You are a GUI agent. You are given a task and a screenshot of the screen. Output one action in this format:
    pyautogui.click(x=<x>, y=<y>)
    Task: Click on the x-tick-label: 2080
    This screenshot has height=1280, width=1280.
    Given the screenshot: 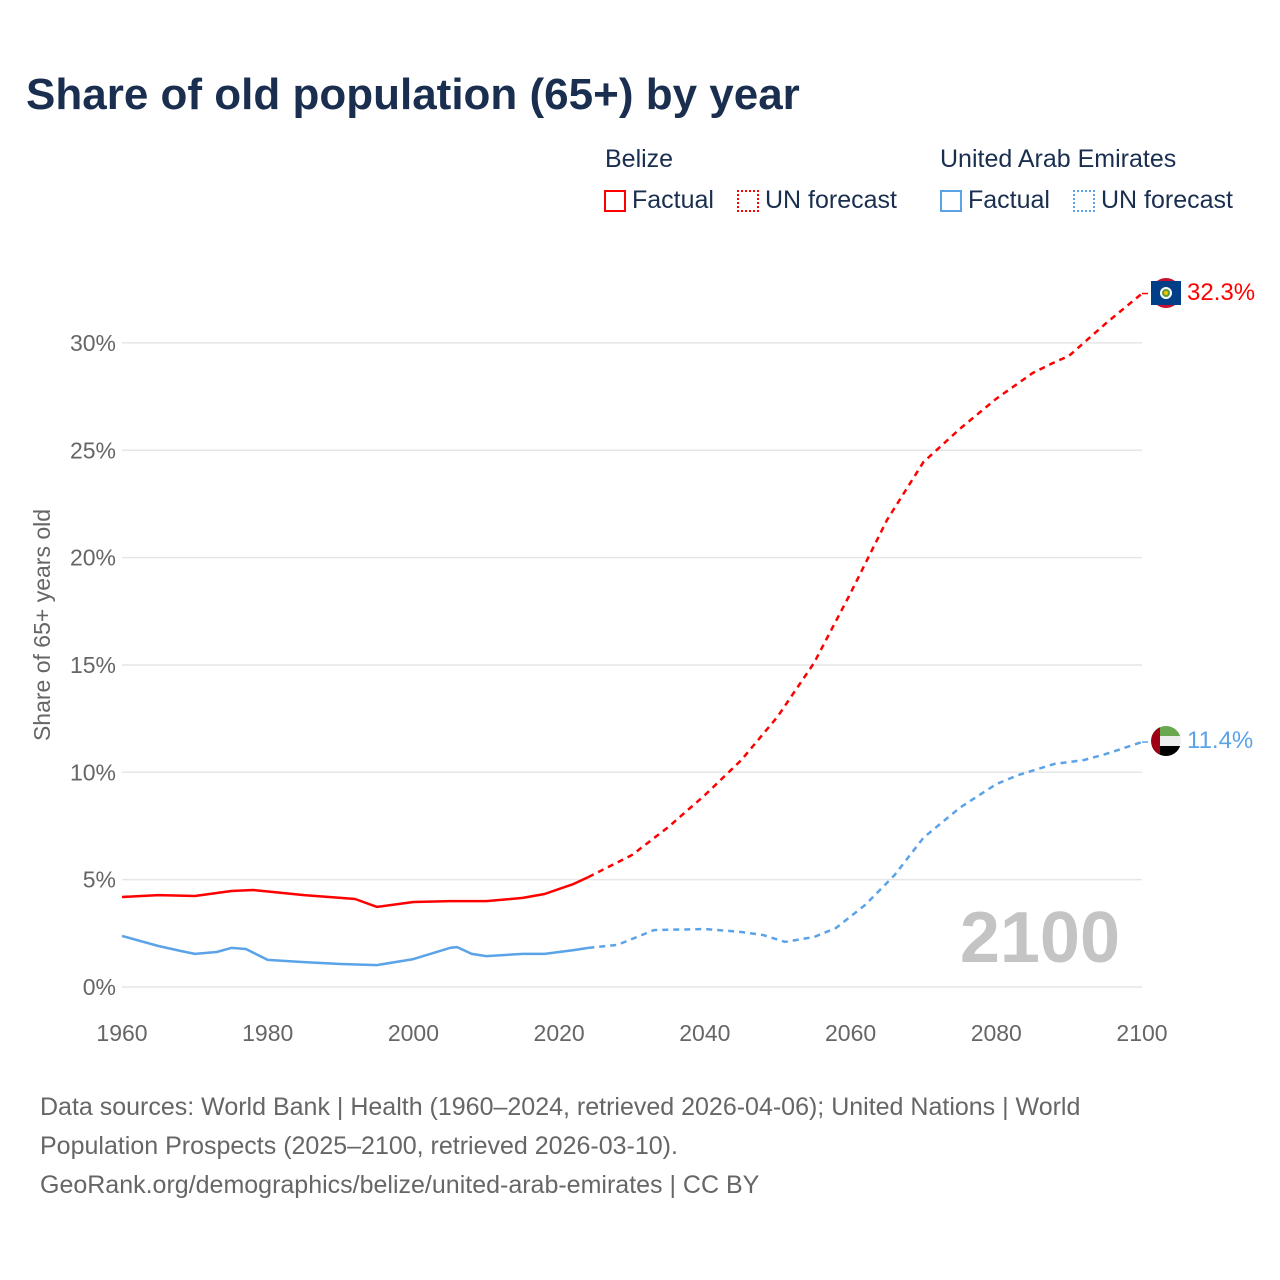 What is the action you would take?
    pyautogui.click(x=996, y=1033)
    